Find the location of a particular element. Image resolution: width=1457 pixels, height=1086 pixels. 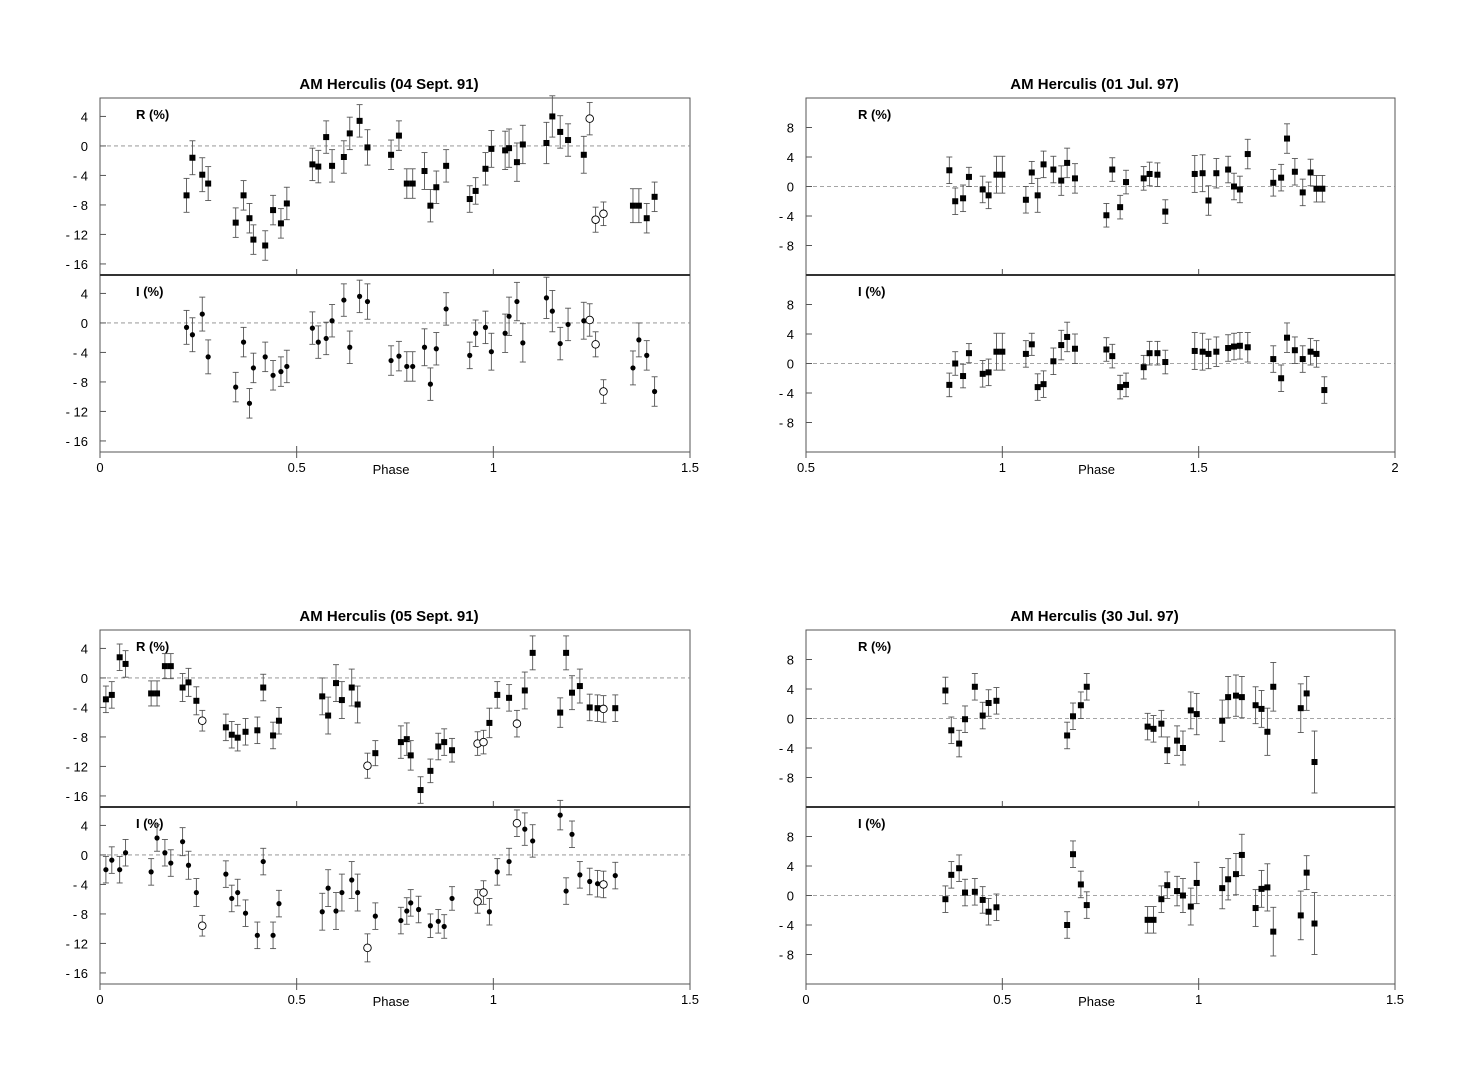

panel-r: 8 4 0 - 4 - 8 R (%) is located at coordinates (1087, 718).